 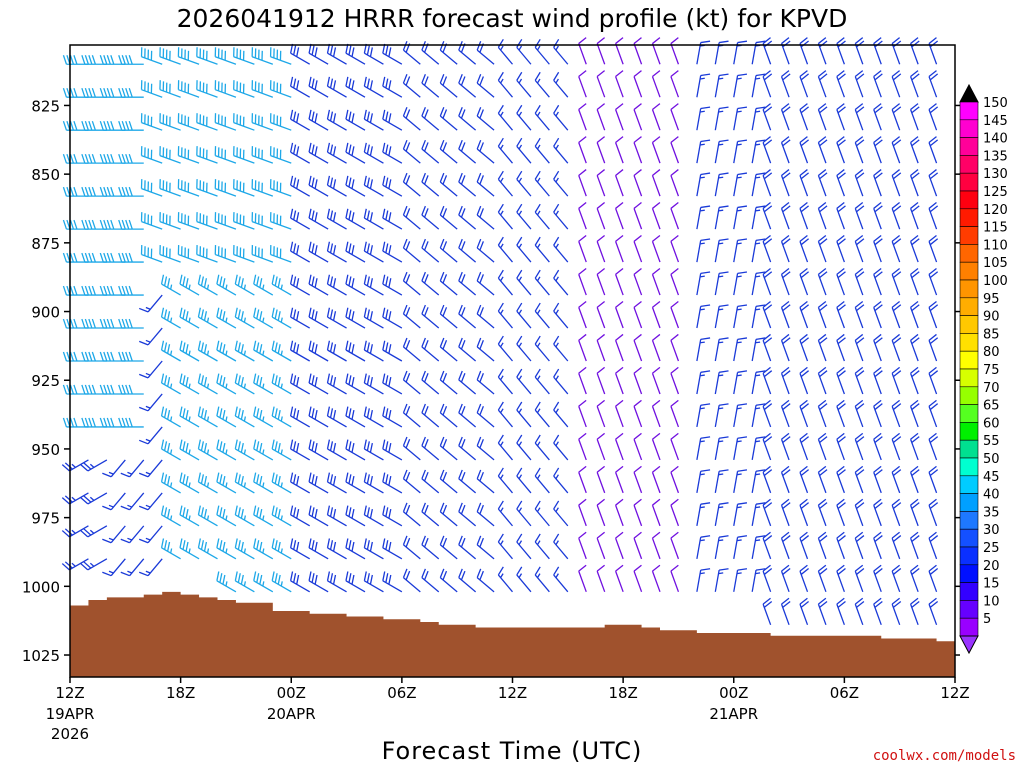 I want to click on credit-link: coolwx.com/models, so click(x=944, y=756).